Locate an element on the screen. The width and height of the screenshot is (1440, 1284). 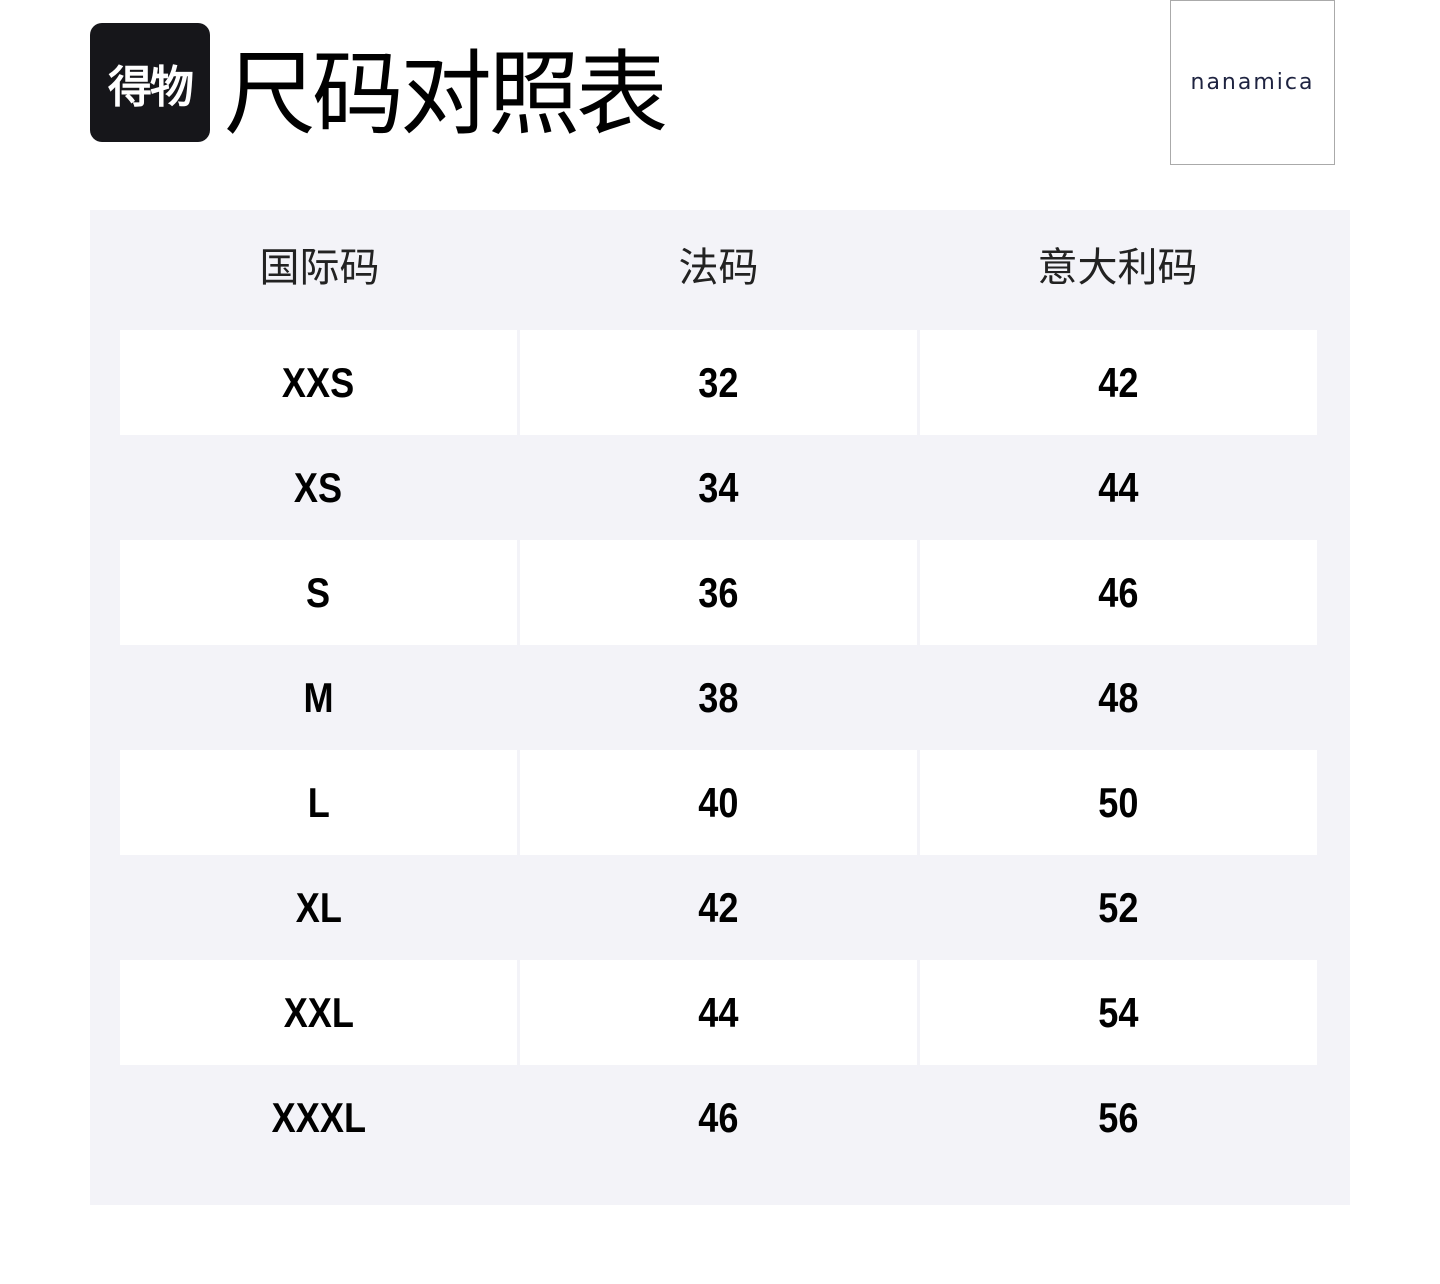
table-cell: 50 is located at coordinates (1118, 802).